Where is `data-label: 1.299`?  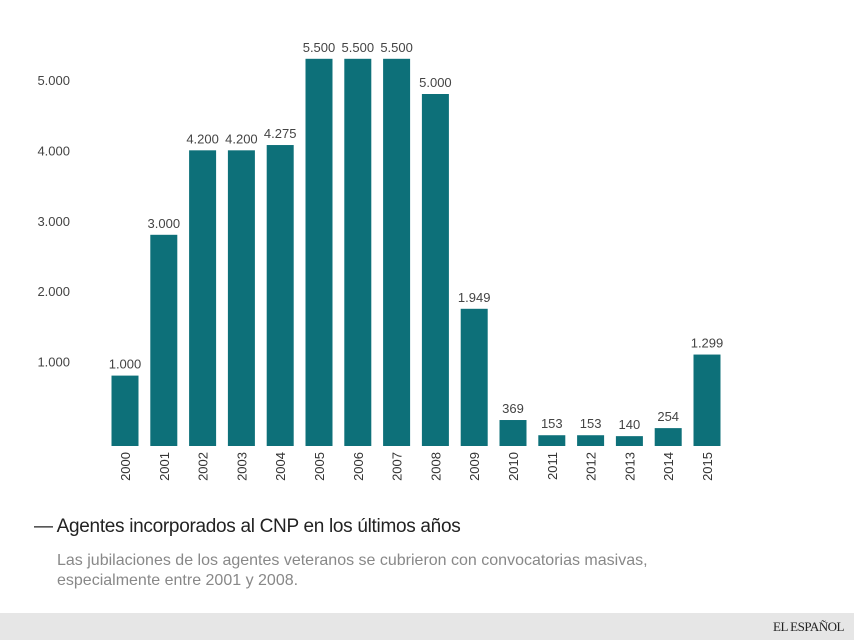
data-label: 1.299 is located at coordinates (707, 343).